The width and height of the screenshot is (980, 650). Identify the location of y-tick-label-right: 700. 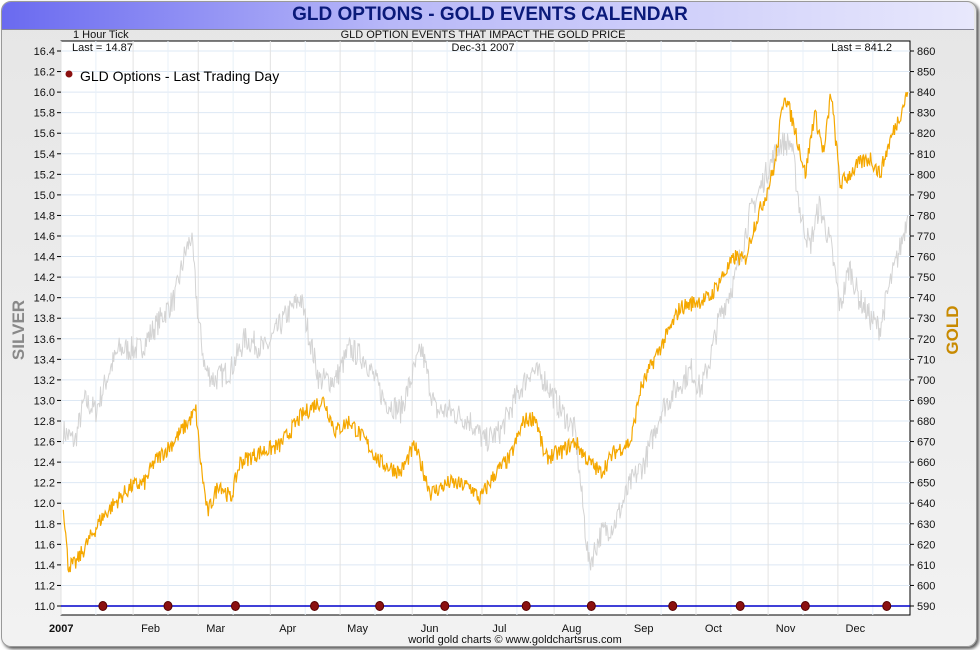
(926, 381).